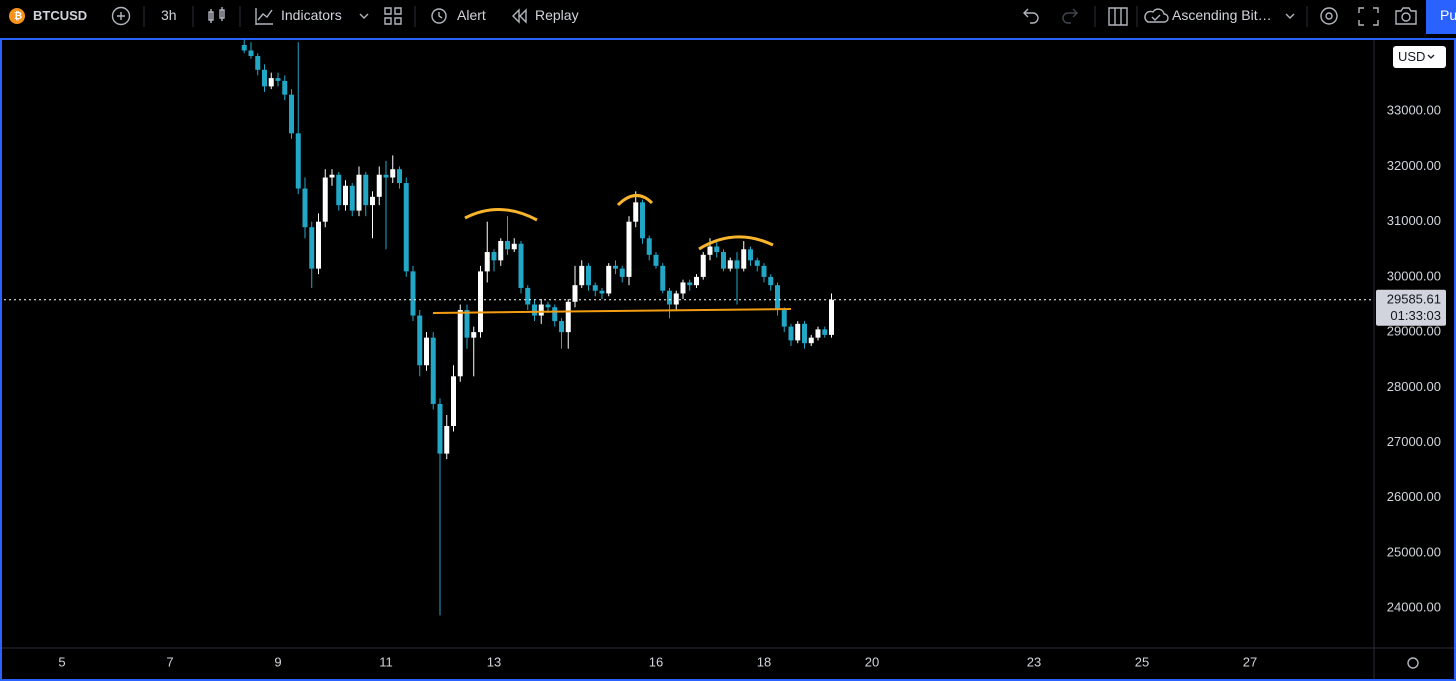 The height and width of the screenshot is (681, 1456). What do you see at coordinates (1414, 551) in the screenshot?
I see `y-tick-label: 25000.00` at bounding box center [1414, 551].